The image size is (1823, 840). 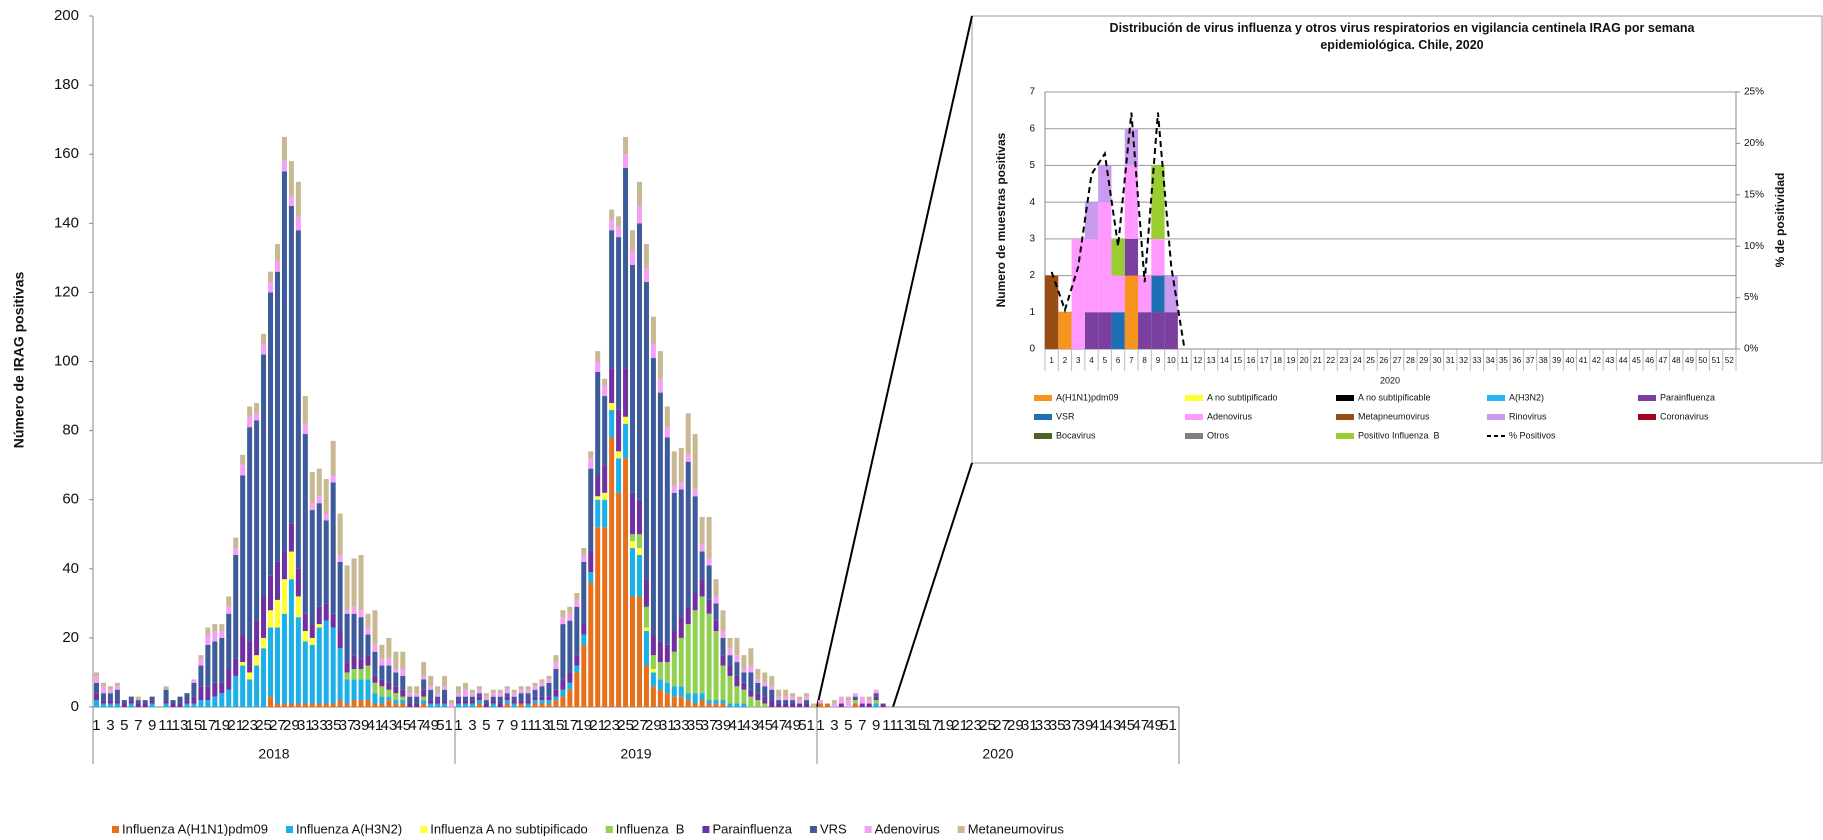 What do you see at coordinates (1032, 92) in the screenshot?
I see `y-tick-label: 7` at bounding box center [1032, 92].